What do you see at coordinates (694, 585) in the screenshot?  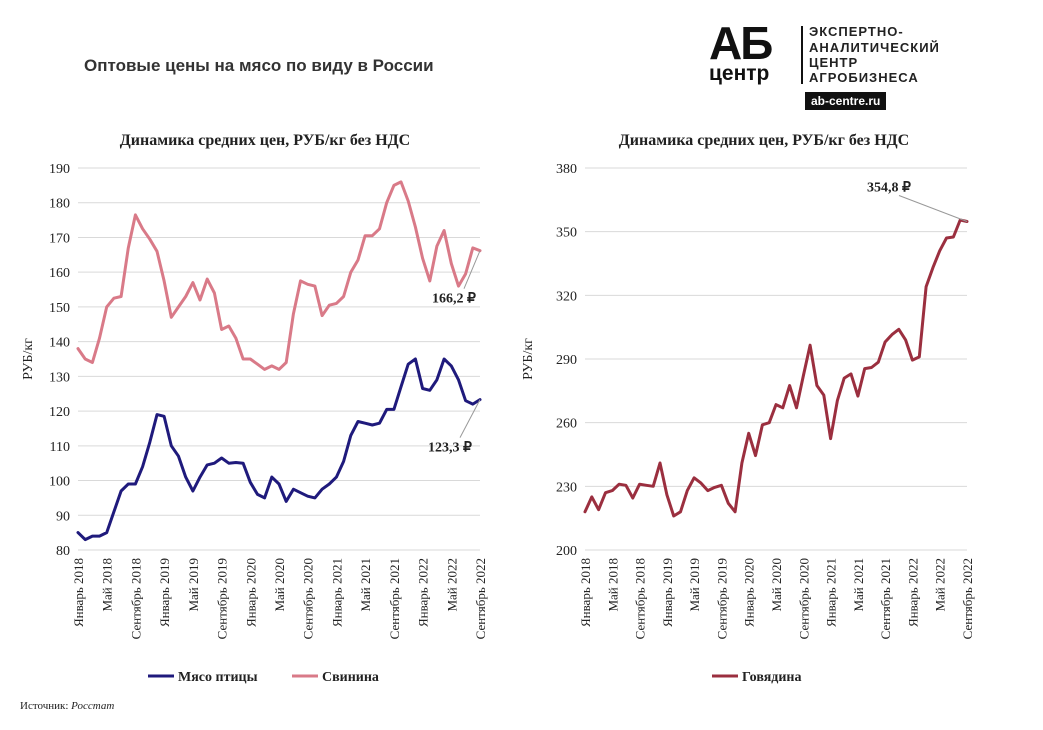 I see `x-tick-label-right: Май 2019` at bounding box center [694, 585].